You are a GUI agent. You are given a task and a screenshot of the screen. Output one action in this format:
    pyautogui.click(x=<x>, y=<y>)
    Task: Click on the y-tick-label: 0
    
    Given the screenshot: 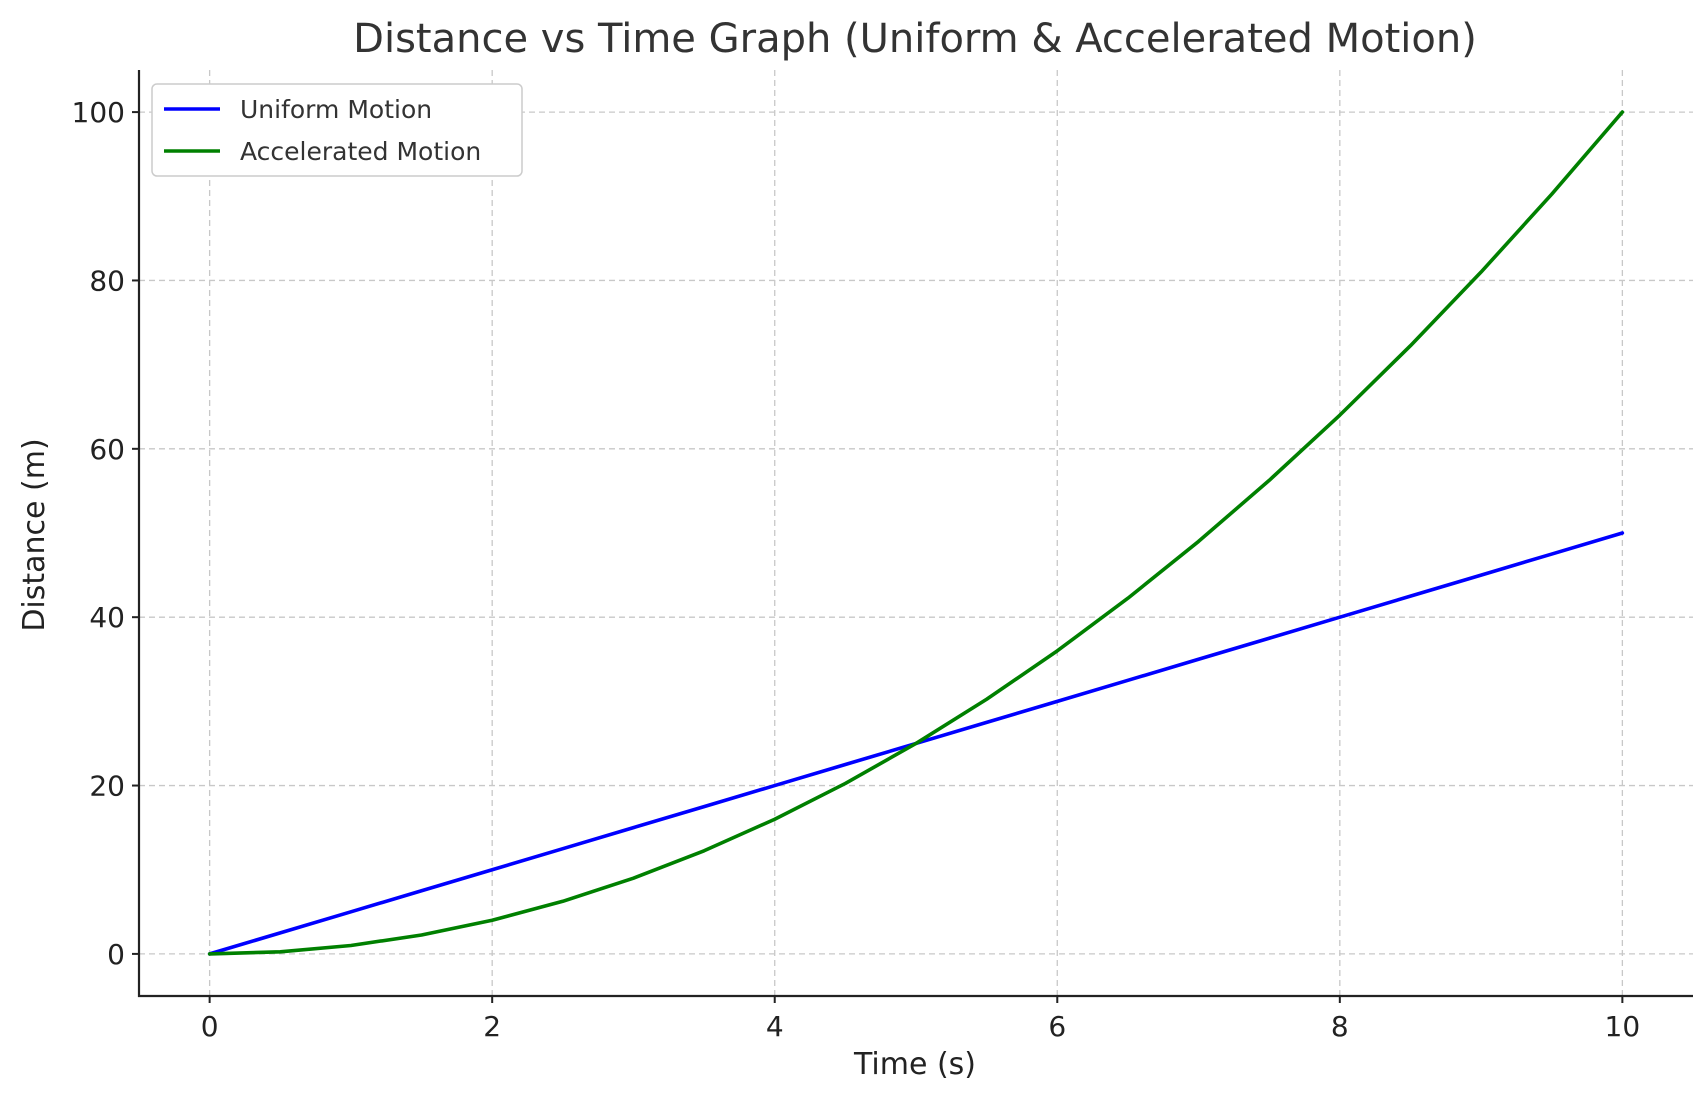 What is the action you would take?
    pyautogui.click(x=116, y=954)
    